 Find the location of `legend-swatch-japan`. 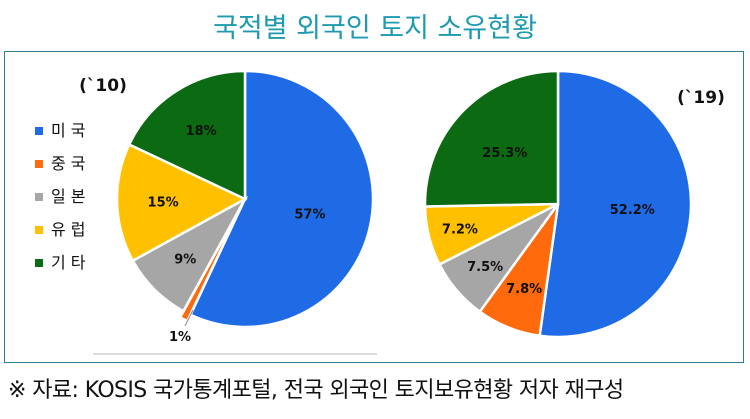

legend-swatch-japan is located at coordinates (39, 197).